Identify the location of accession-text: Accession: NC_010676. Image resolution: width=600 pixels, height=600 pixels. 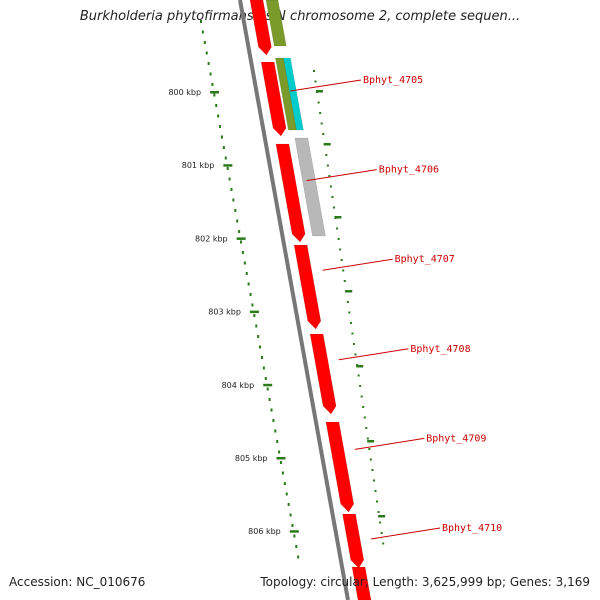
(77, 582).